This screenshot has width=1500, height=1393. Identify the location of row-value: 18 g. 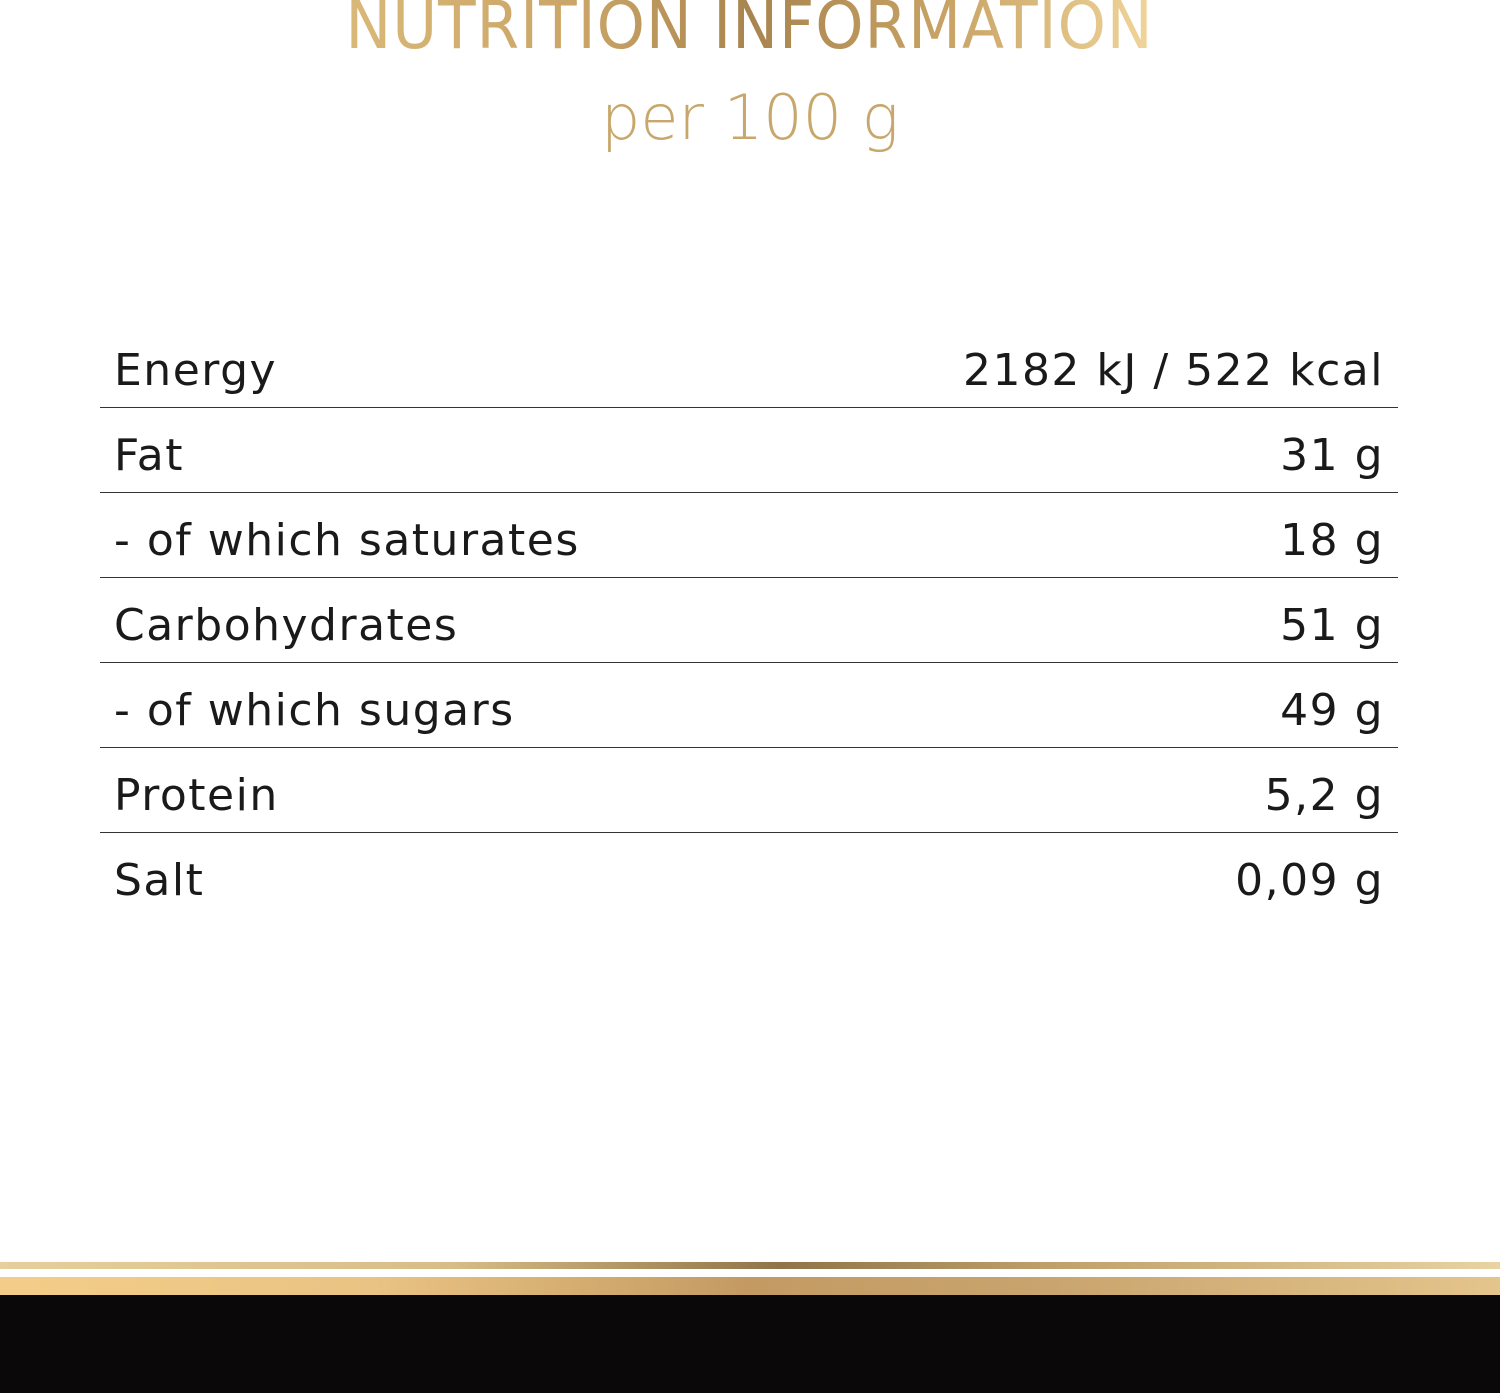
(1332, 540).